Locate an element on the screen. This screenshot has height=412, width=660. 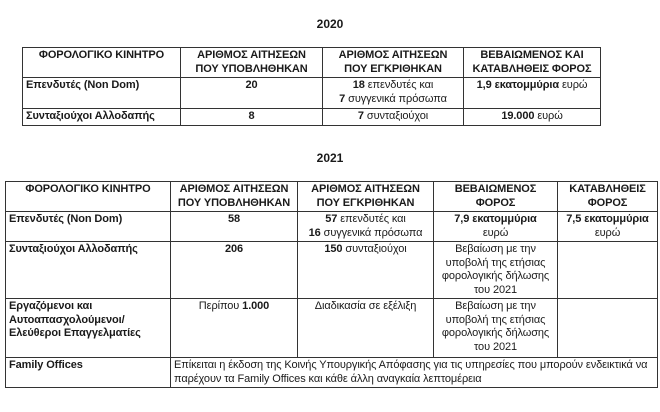
table-cell: 1,9 εκατομμύρια ευρώ is located at coordinates (532, 93).